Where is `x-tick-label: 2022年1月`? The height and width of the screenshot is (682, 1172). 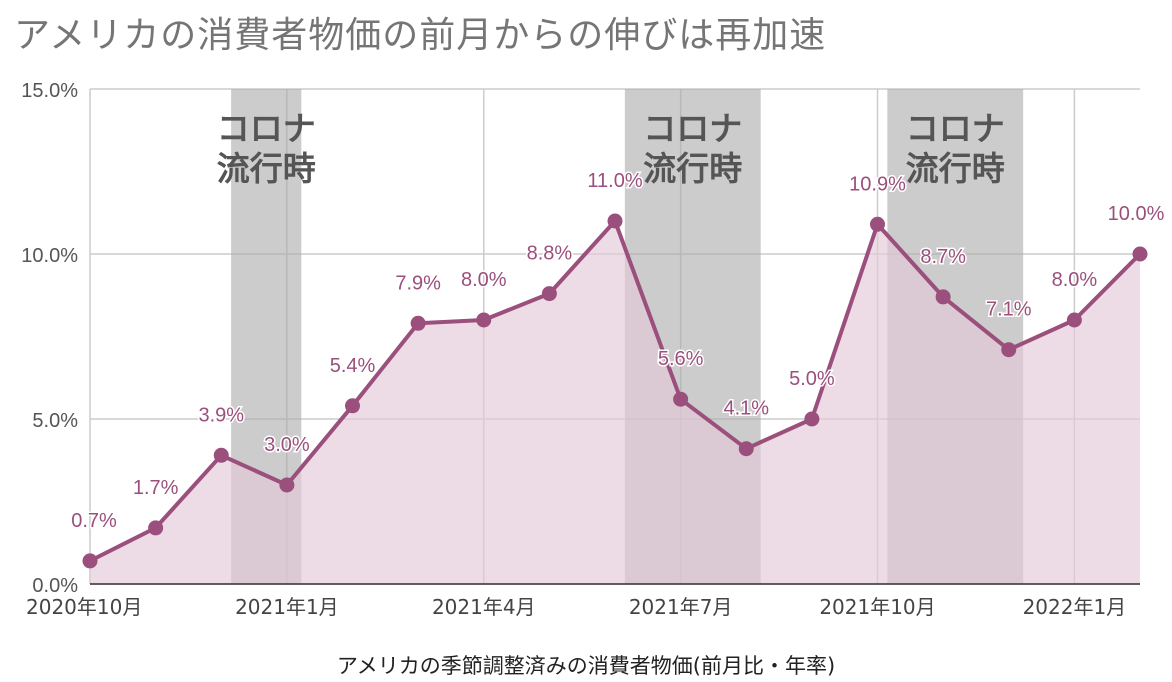
x-tick-label: 2022年1月 is located at coordinates (1075, 607).